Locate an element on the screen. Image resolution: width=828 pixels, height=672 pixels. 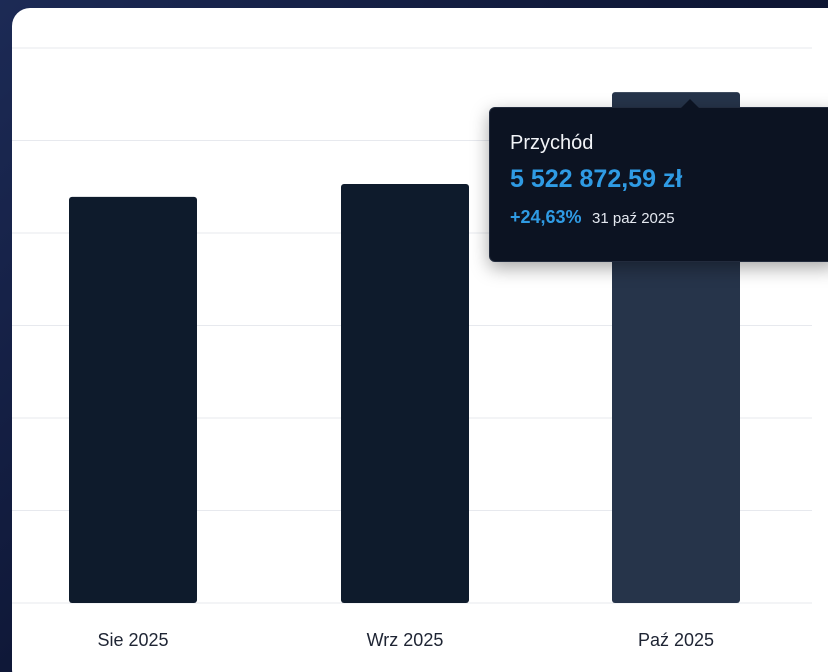
x-tick-label: Paź 2025 is located at coordinates (676, 640).